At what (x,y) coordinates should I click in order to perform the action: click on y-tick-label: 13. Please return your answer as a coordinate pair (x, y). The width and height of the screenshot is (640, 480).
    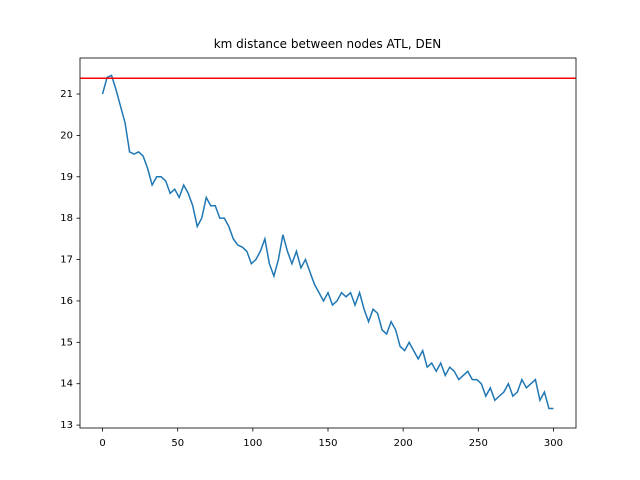
    Looking at the image, I should click on (66, 425).